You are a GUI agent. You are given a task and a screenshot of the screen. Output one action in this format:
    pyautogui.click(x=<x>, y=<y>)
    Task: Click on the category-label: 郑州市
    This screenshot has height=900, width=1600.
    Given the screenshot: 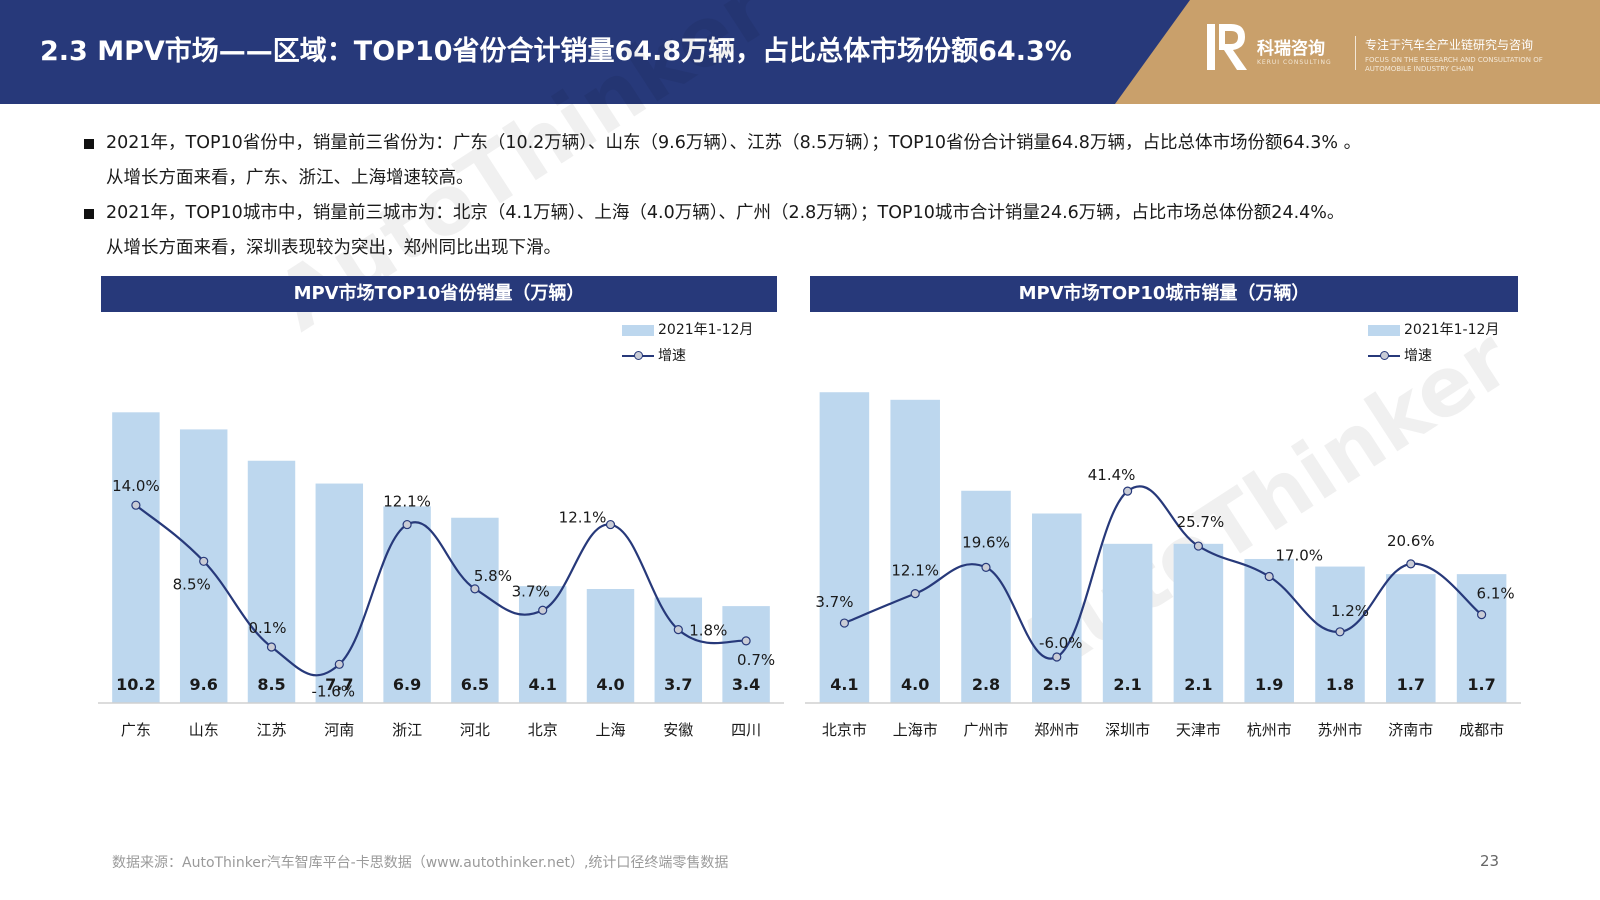 What is the action you would take?
    pyautogui.click(x=1056, y=730)
    